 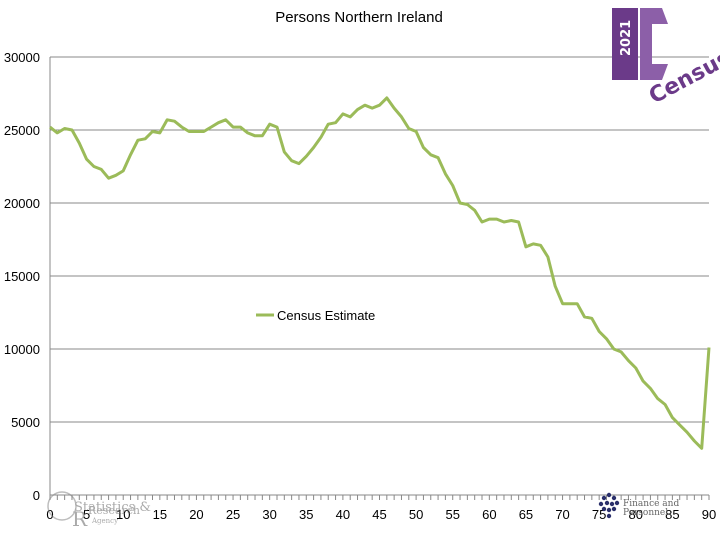 What do you see at coordinates (233, 514) in the screenshot?
I see `x-tick-label: 25` at bounding box center [233, 514].